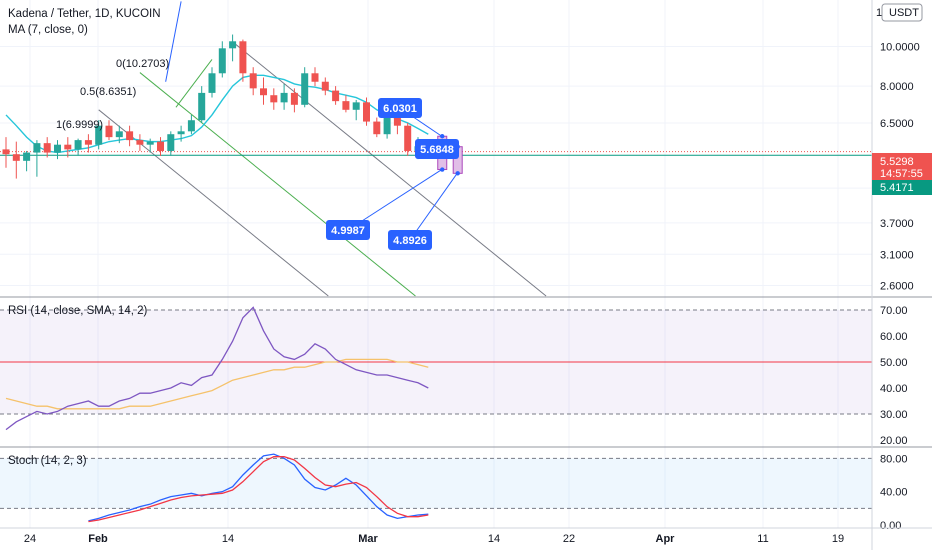 Image resolution: width=932 pixels, height=550 pixels. I want to click on price-tick-label: 6.5000, so click(897, 124).